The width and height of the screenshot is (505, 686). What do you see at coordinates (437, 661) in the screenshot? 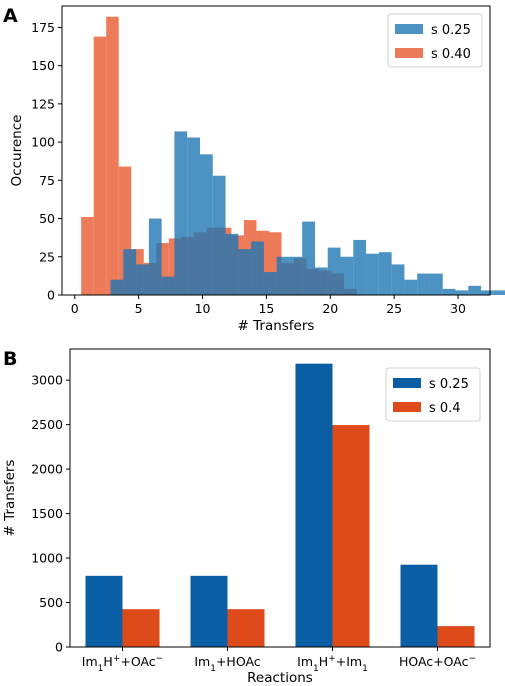
I see `x-tick-label: HOAc+OAc−` at bounding box center [437, 661].